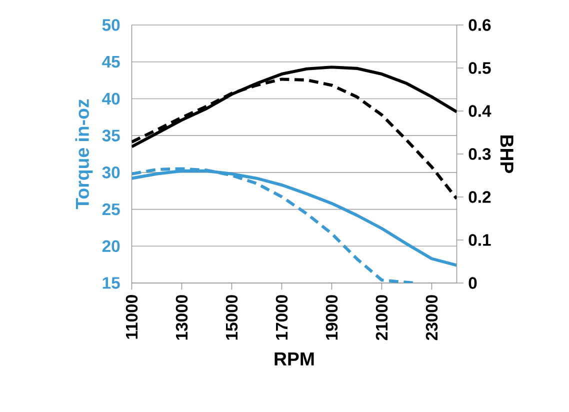 This screenshot has height=412, width=569. I want to click on x-tick-label: 19000, so click(332, 317).